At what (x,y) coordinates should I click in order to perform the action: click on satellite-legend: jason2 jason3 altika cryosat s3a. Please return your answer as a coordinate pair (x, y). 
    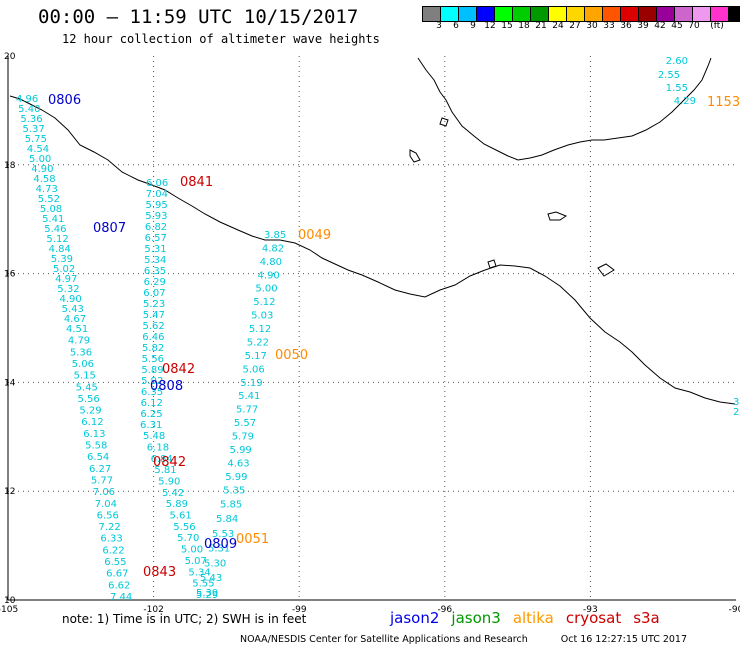
    Looking at the image, I should click on (531, 618).